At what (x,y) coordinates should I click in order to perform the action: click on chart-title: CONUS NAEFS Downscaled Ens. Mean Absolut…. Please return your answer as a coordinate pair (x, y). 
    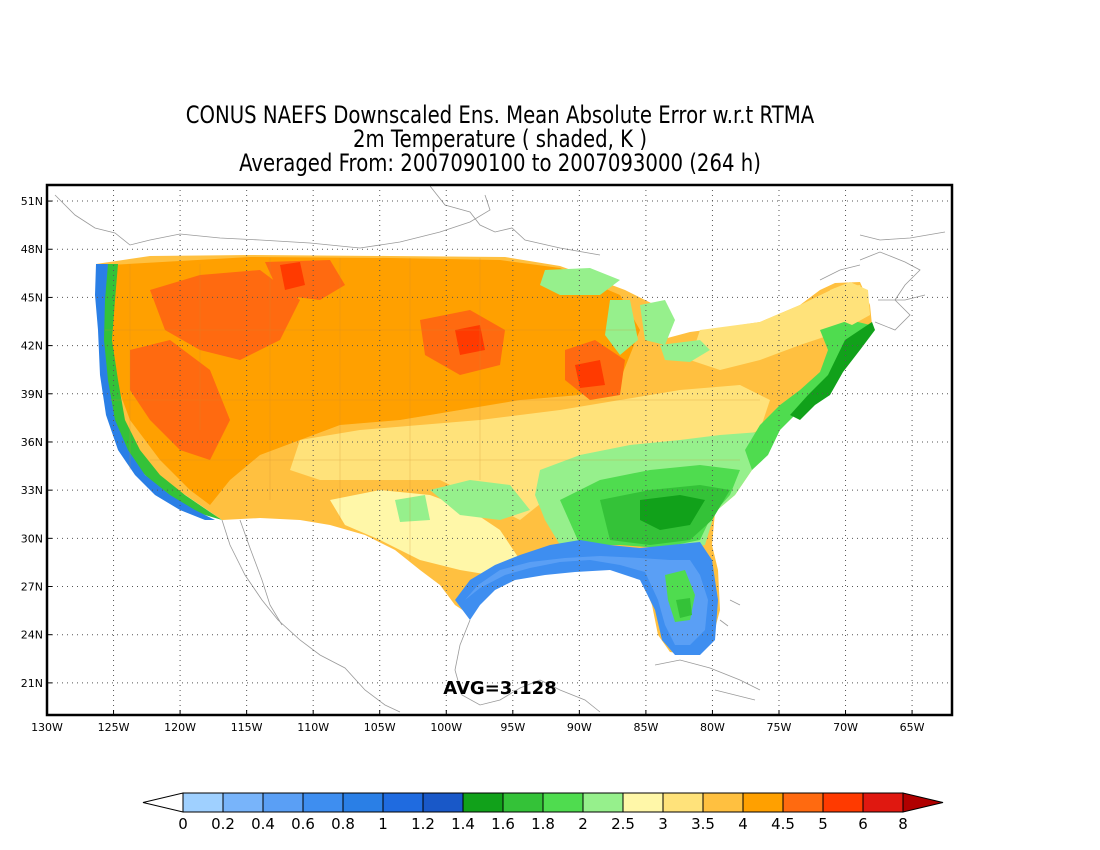
    Looking at the image, I should click on (500, 115).